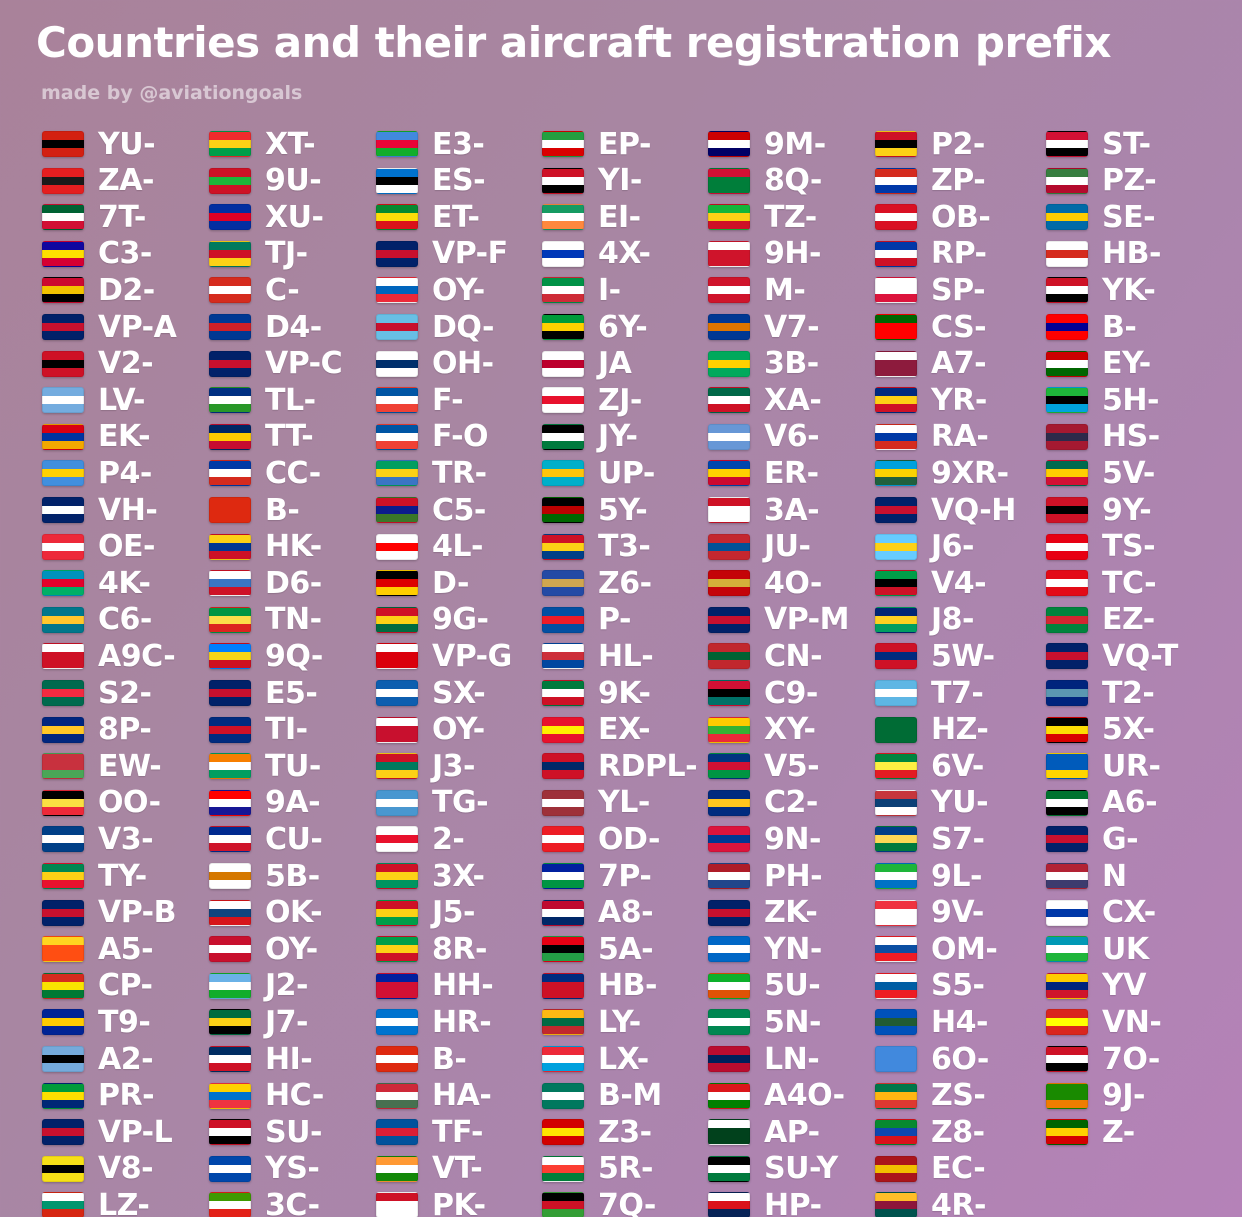 This screenshot has width=1242, height=1217. I want to click on prefix-entry: HR-, so click(461, 1022).